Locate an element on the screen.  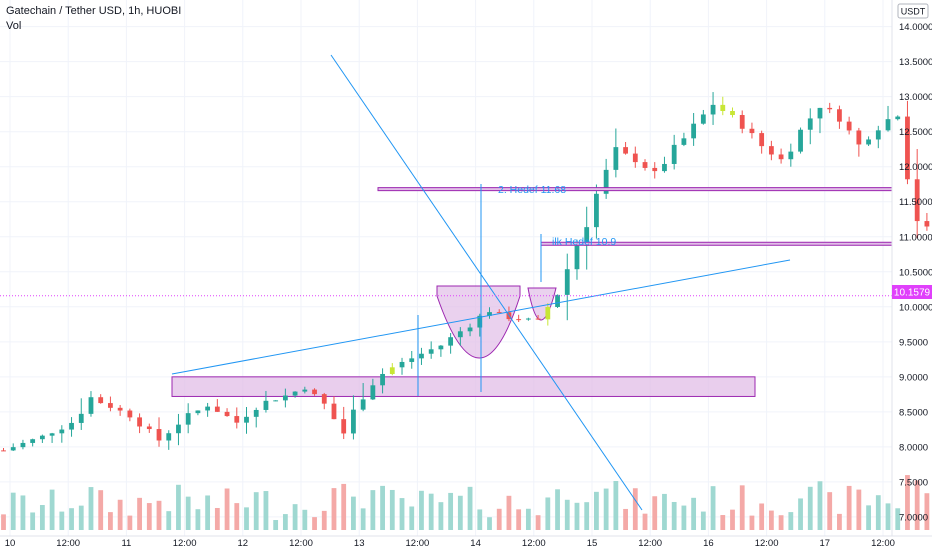
currency-badge is located at coordinates (913, 11).